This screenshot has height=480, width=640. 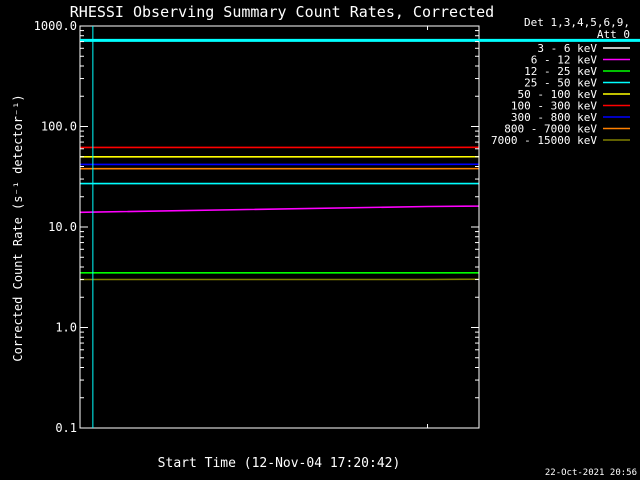 I want to click on y-tick-label: 0.1, so click(x=66, y=428).